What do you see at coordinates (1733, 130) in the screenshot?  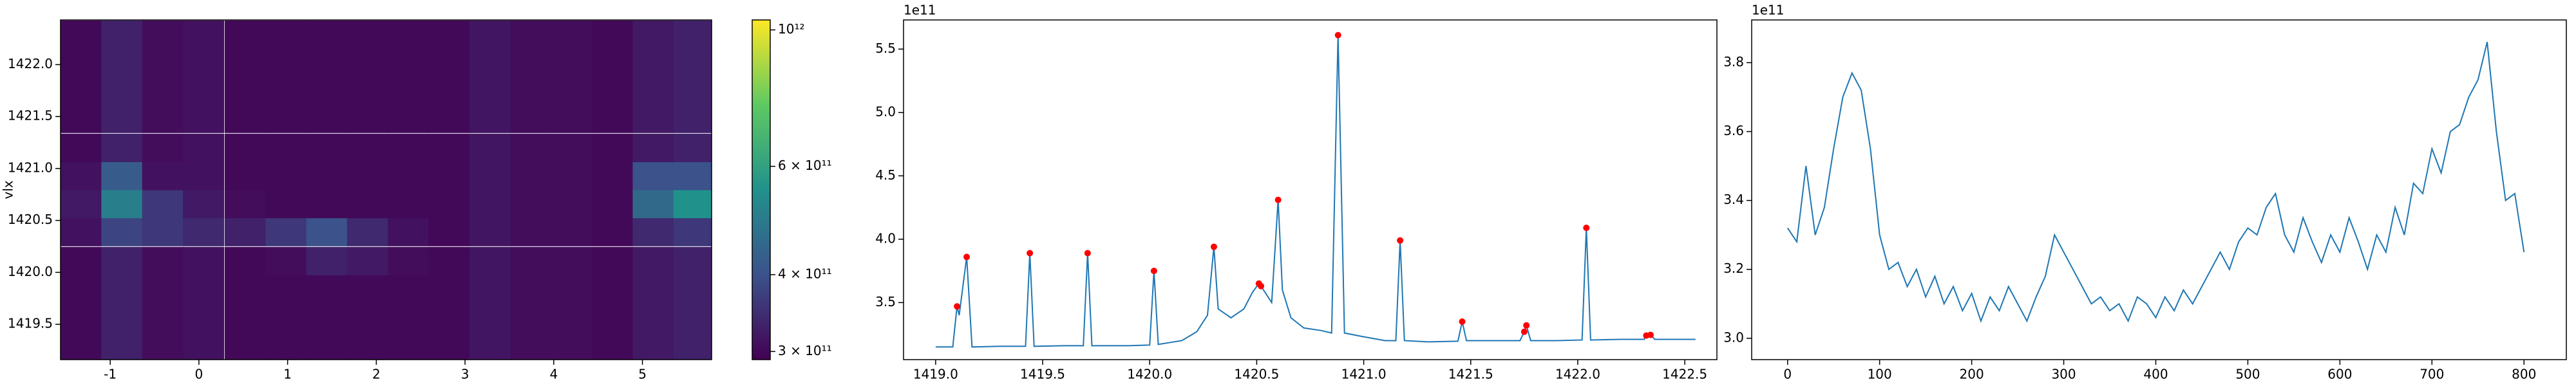 I see `y-tick-label: 3.6` at bounding box center [1733, 130].